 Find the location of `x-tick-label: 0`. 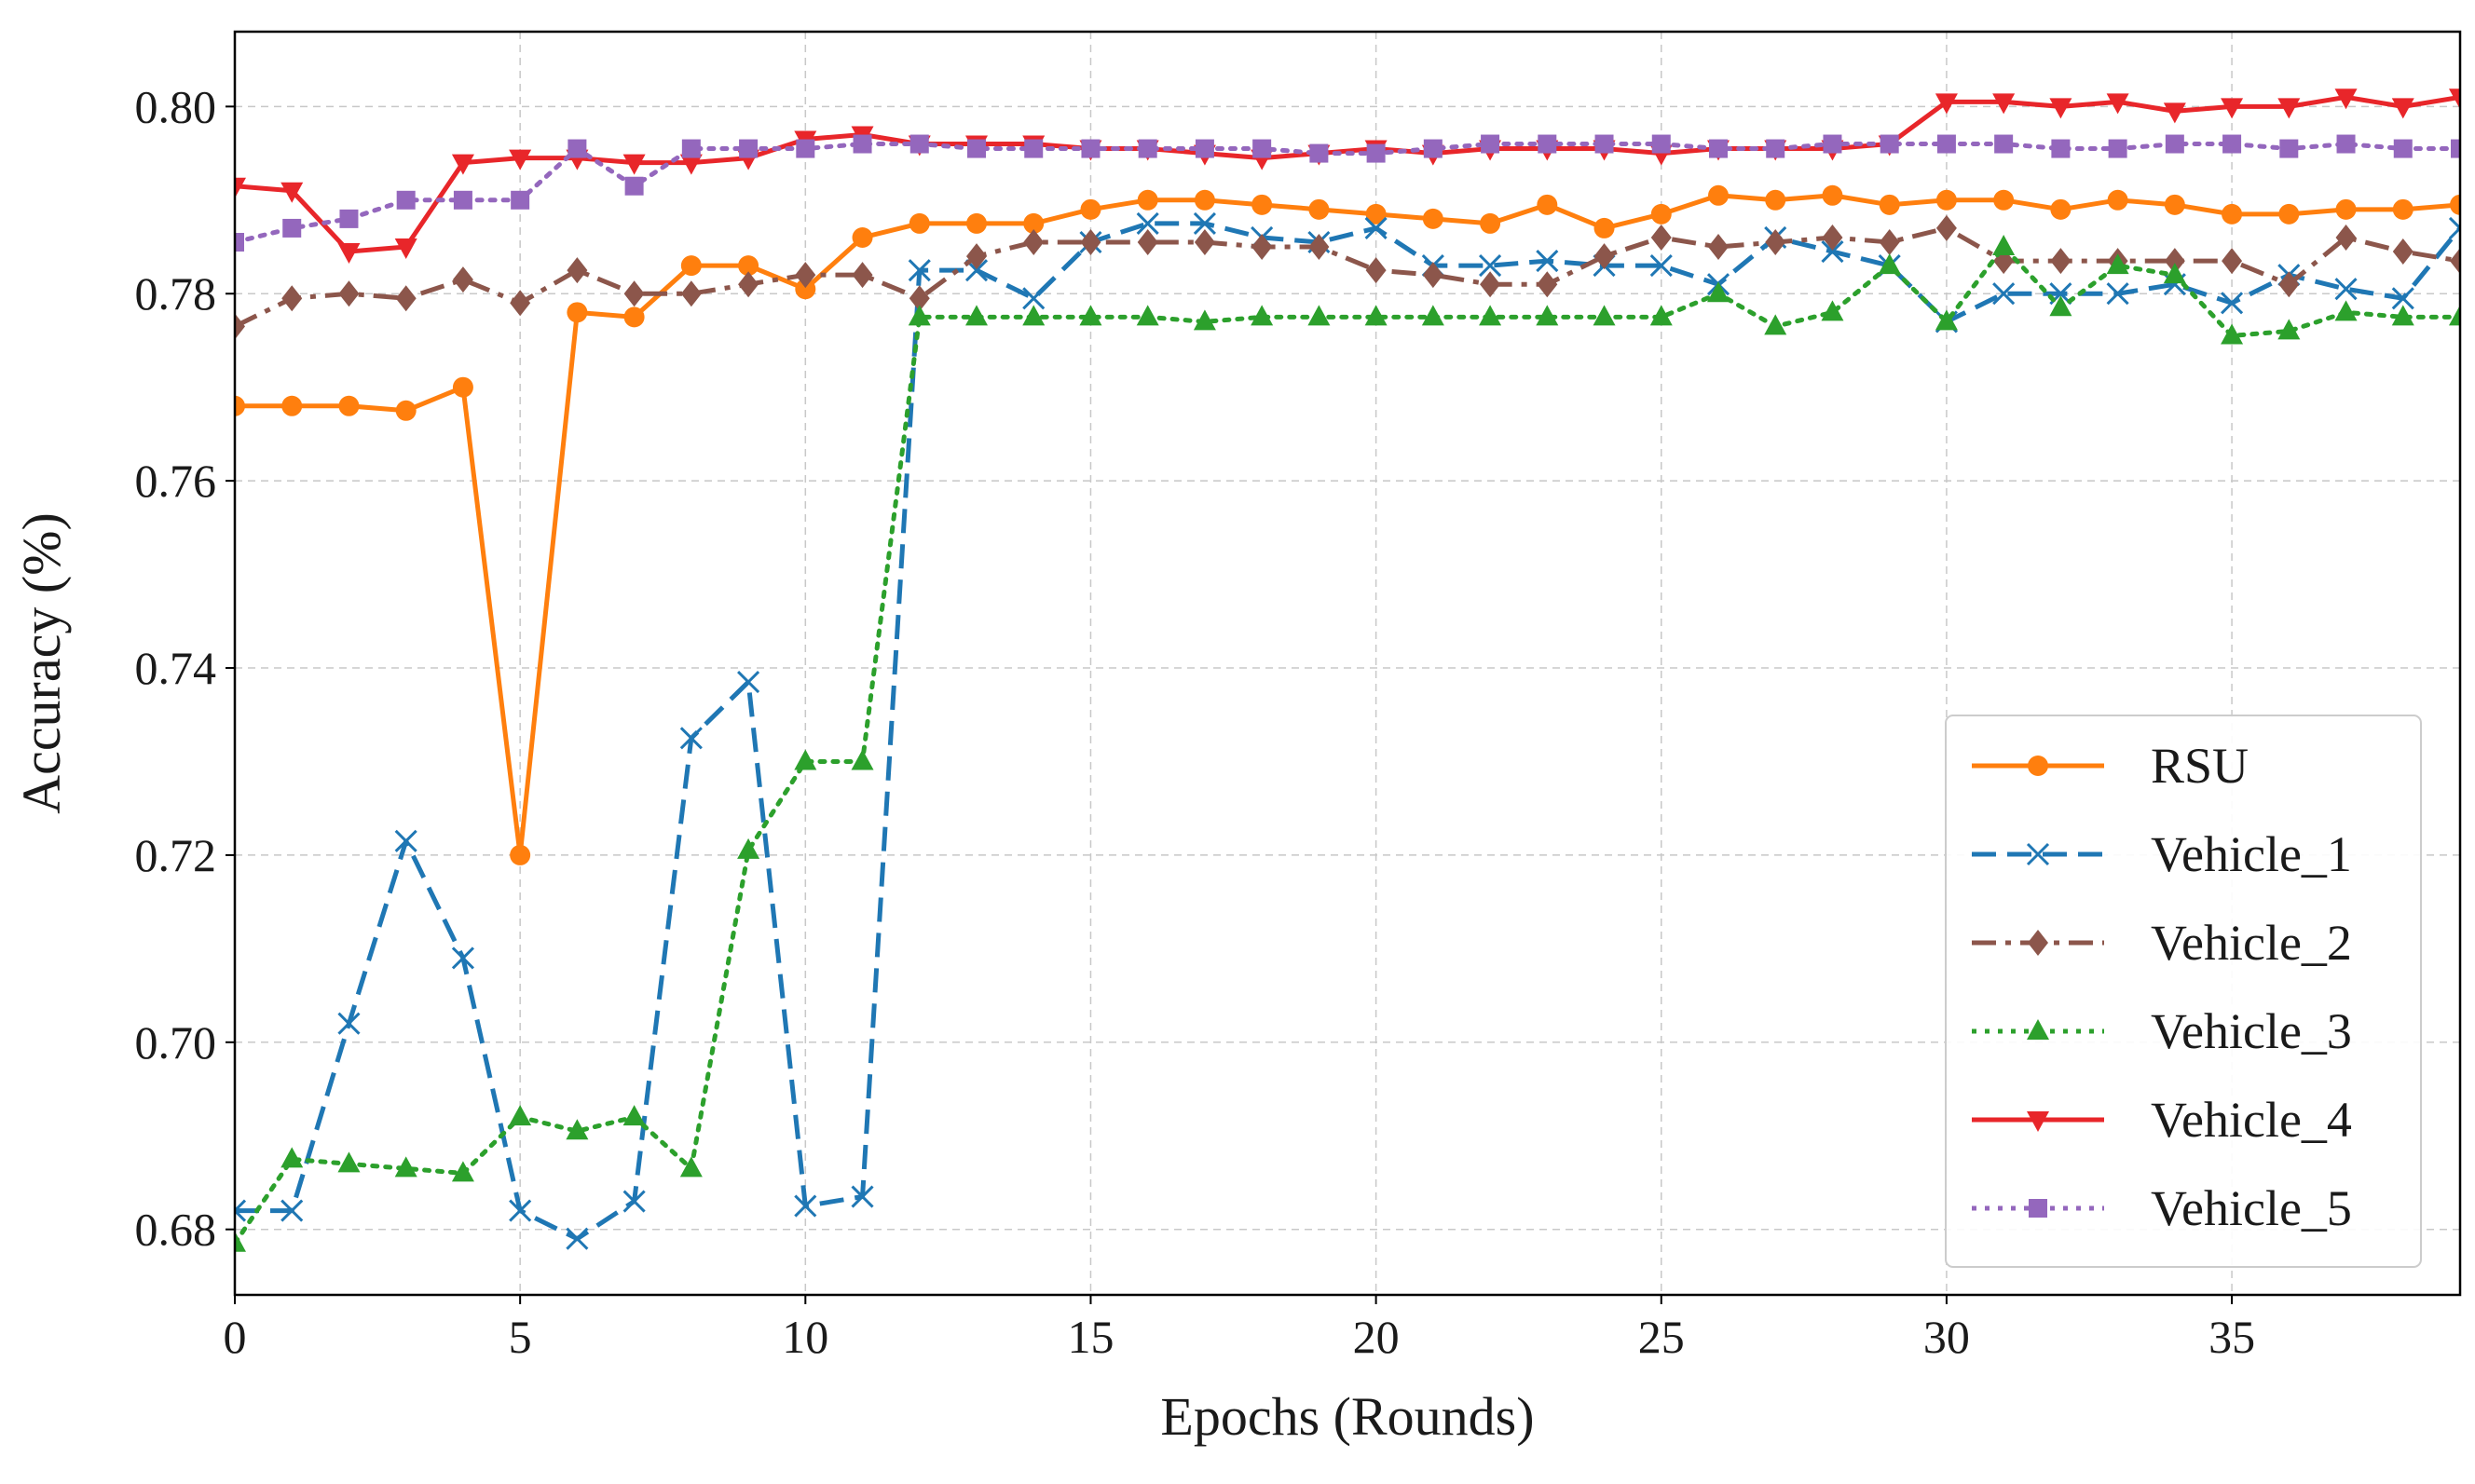

x-tick-label: 0 is located at coordinates (235, 1337).